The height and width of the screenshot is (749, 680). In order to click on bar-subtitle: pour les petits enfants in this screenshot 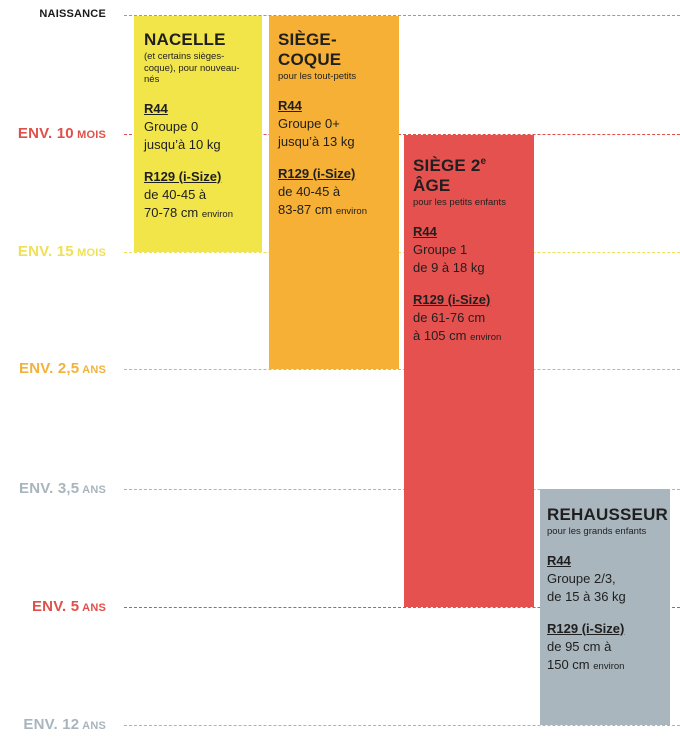, I will do `click(459, 202)`.